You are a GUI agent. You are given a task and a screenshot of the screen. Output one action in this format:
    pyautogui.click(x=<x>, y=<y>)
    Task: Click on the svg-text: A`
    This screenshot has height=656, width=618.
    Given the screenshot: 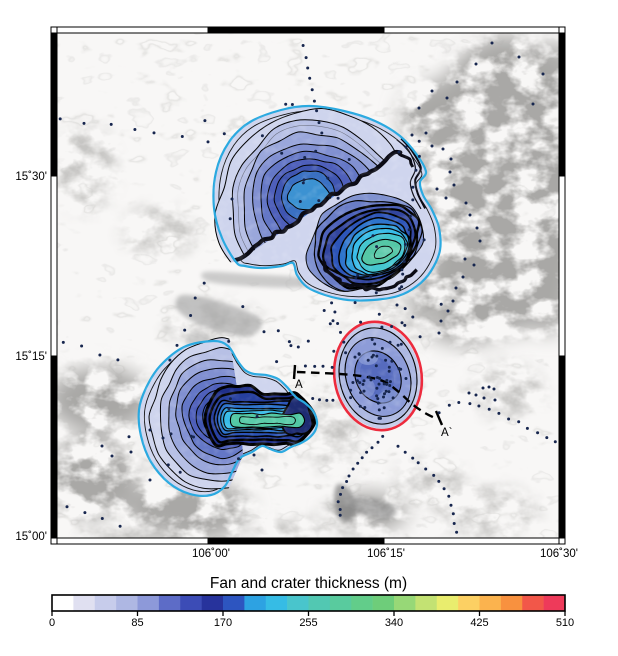 What is the action you would take?
    pyautogui.click(x=447, y=433)
    